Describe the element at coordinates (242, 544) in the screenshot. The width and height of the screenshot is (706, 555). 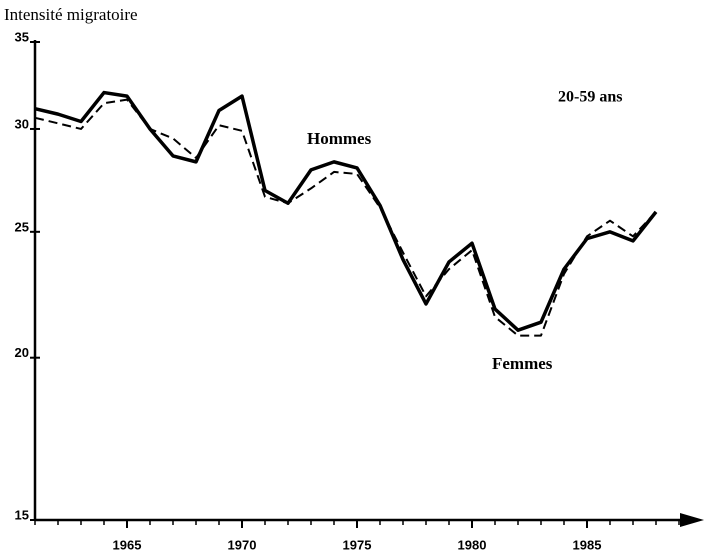
I see `x-tick-label: 1970` at that location.